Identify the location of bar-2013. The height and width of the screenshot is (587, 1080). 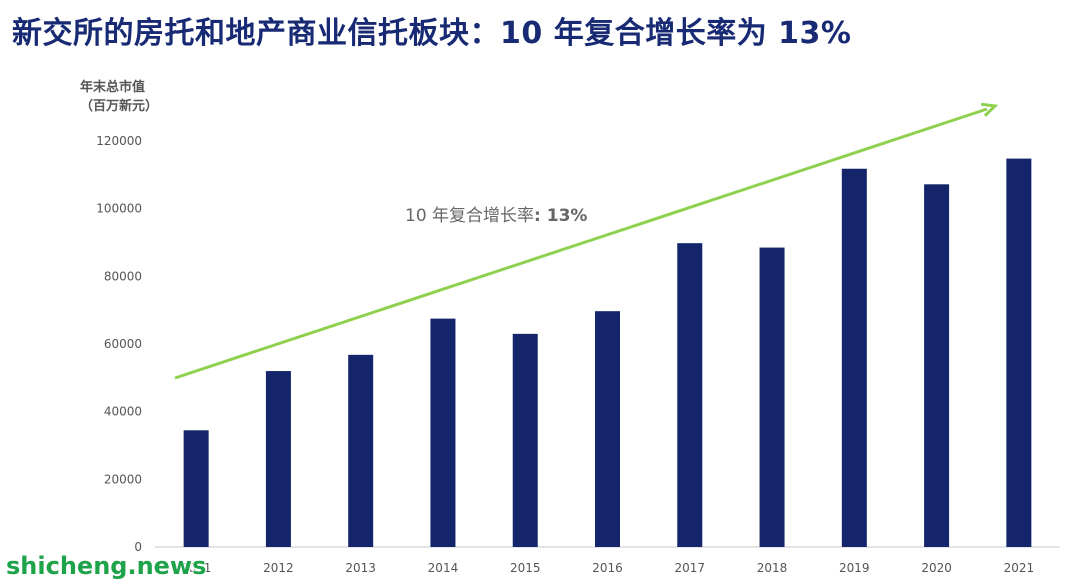
(361, 450).